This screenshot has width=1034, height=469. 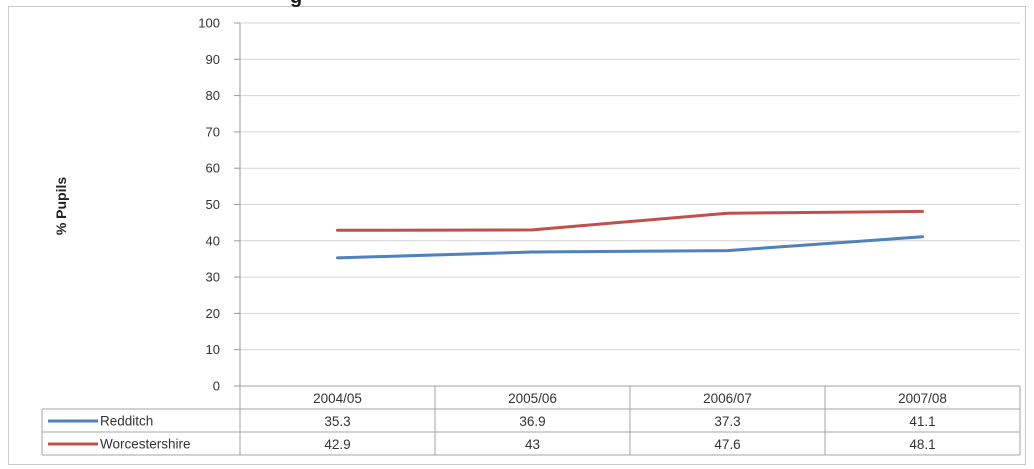 What do you see at coordinates (630, 220) in the screenshot?
I see `series-line-worcestershire` at bounding box center [630, 220].